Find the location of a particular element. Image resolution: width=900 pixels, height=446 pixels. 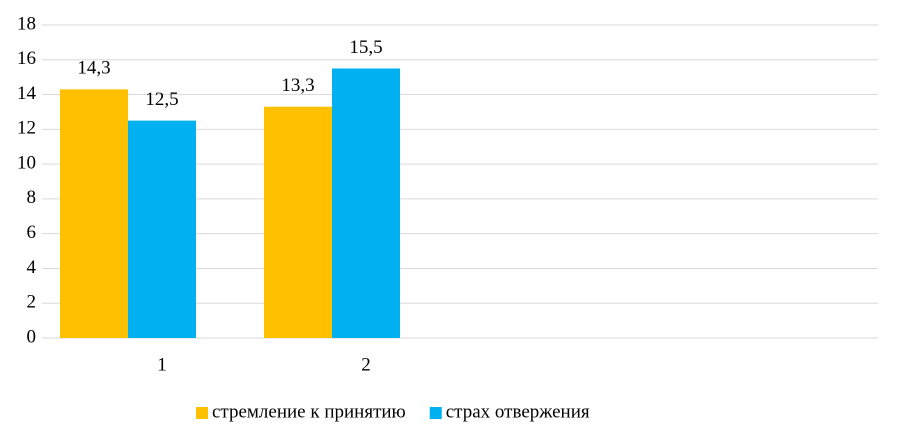

y-tick-label: 0 is located at coordinates (32, 336).